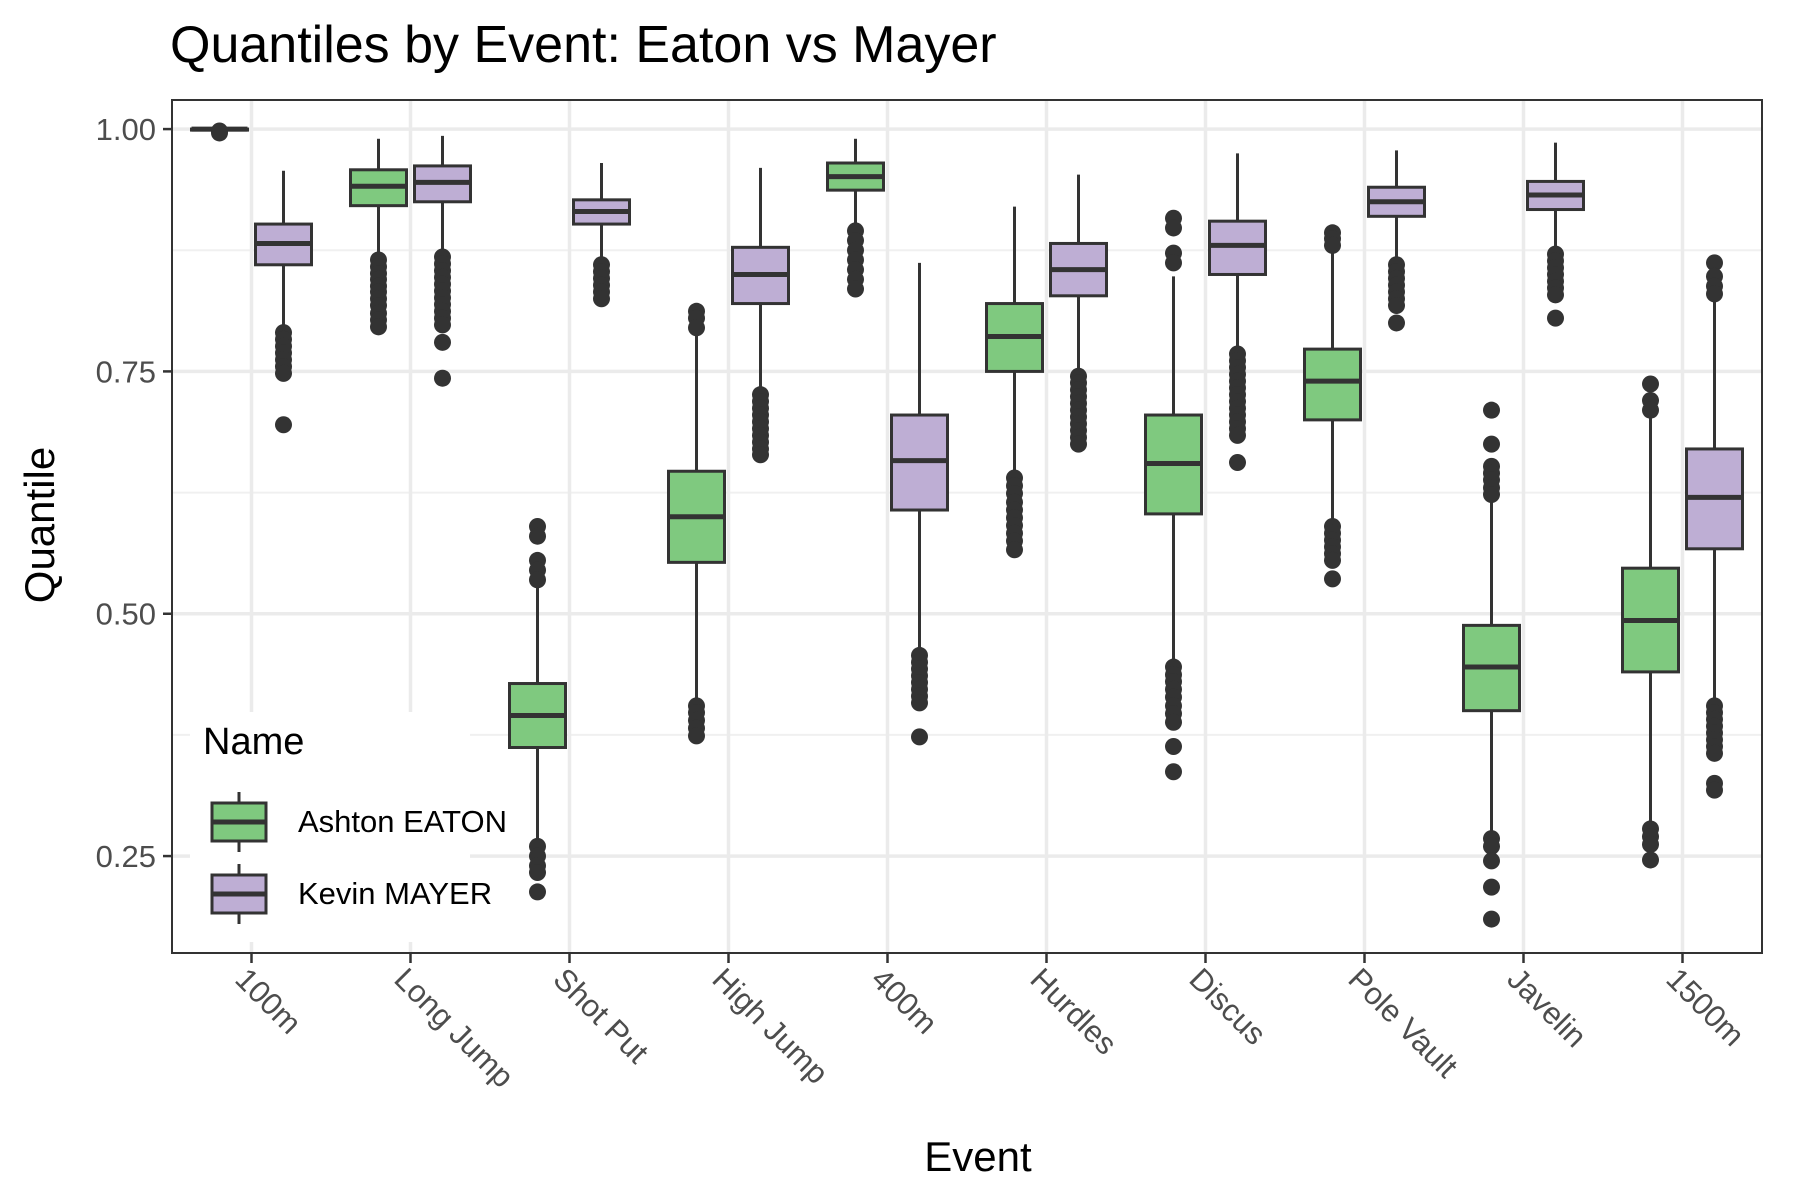 The image size is (1800, 1200). Describe the element at coordinates (919, 504) in the screenshot. I see `boxplot-kevin-mayer-400m` at that location.